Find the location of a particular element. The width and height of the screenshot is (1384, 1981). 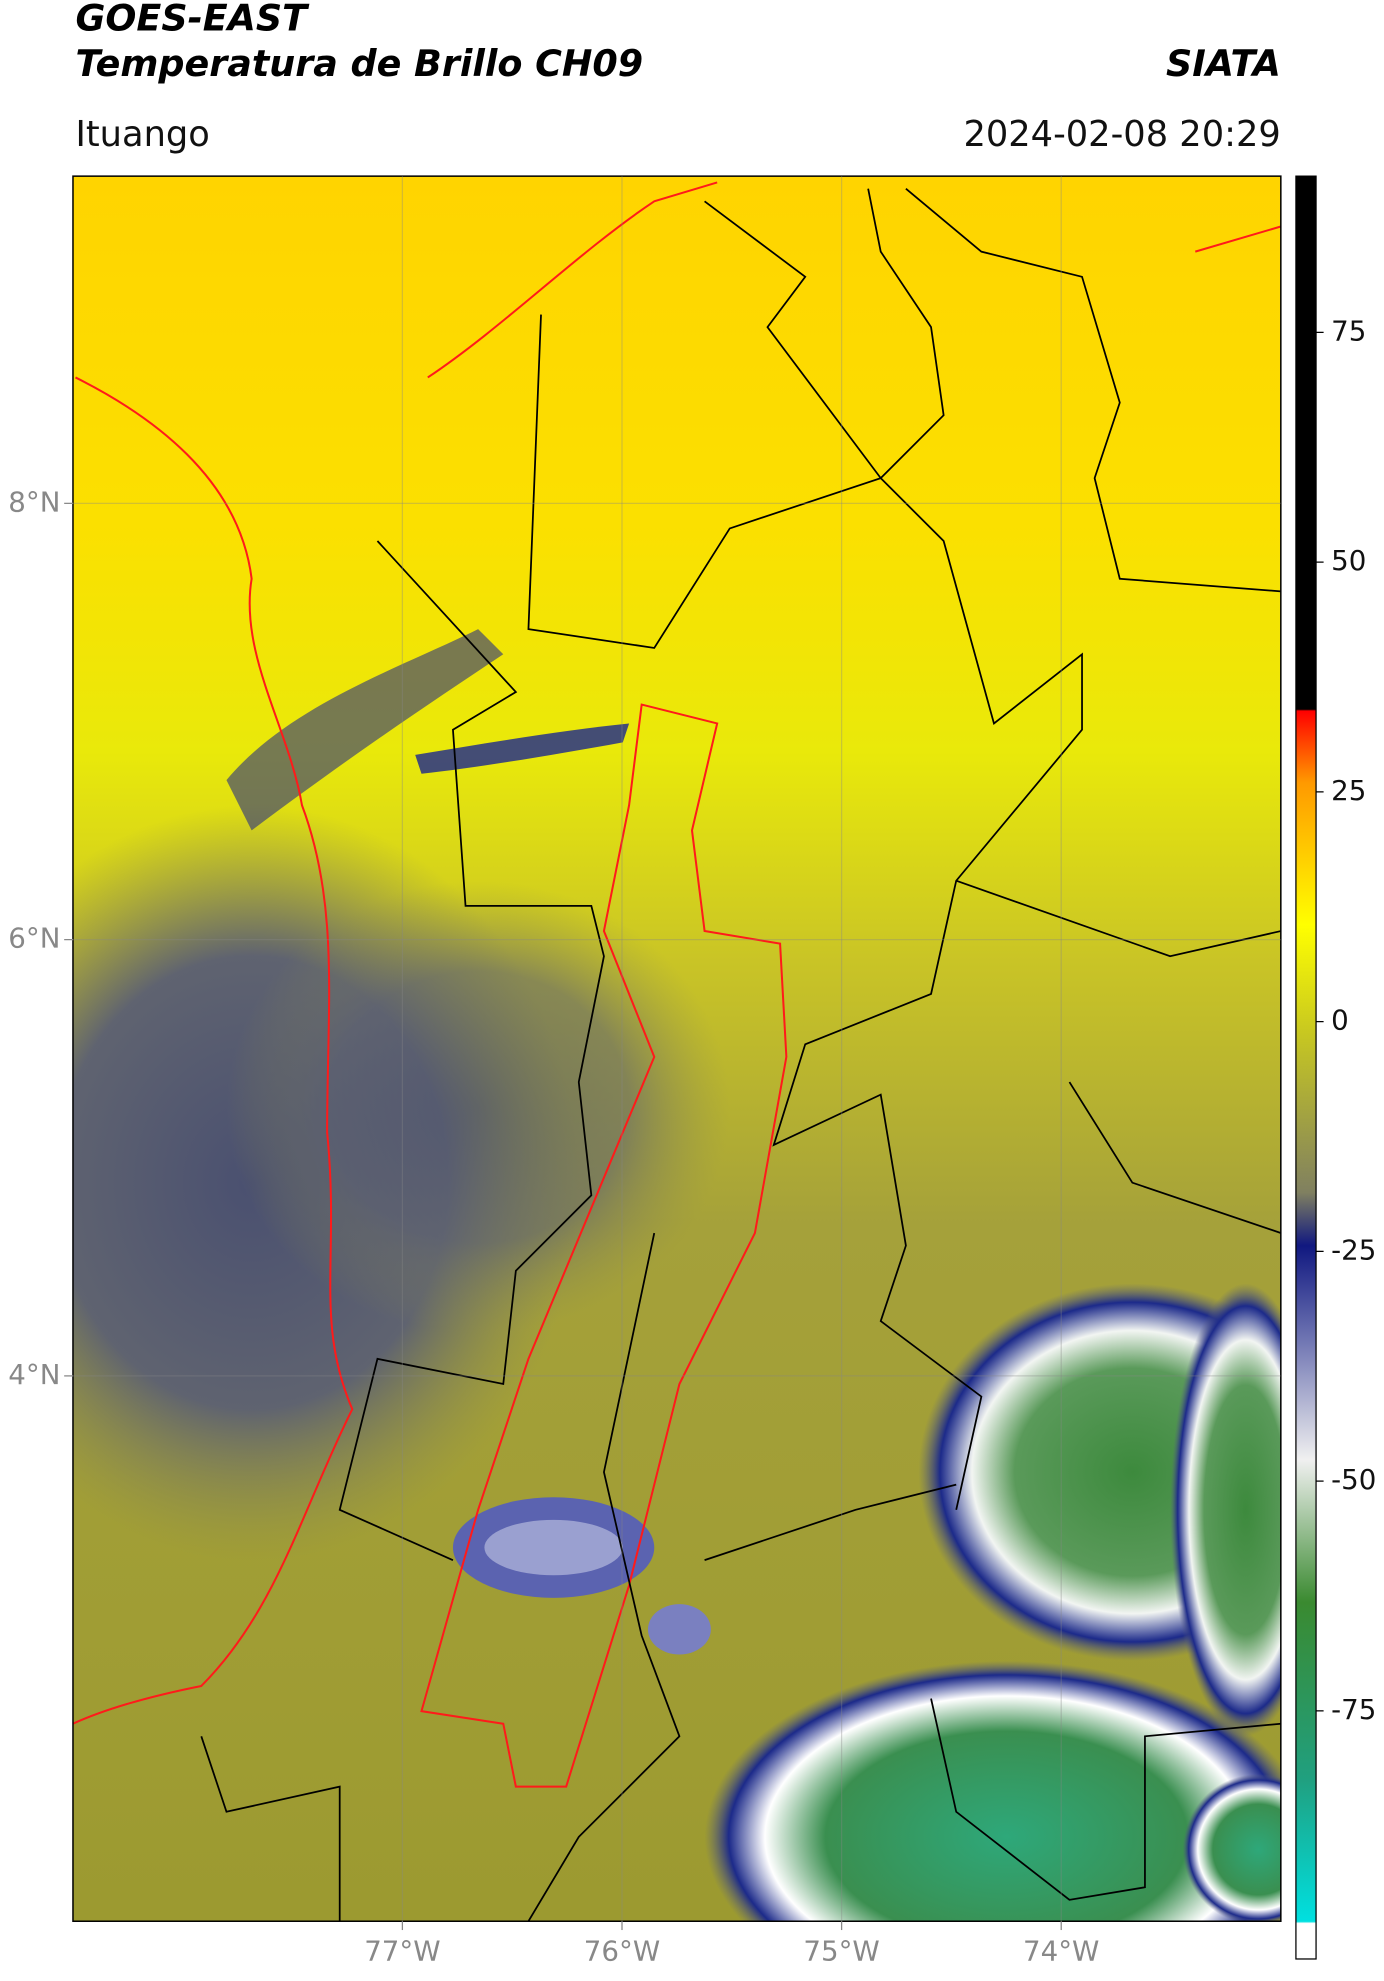

colorbar-tick-label: 50 is located at coordinates (1348, 560).